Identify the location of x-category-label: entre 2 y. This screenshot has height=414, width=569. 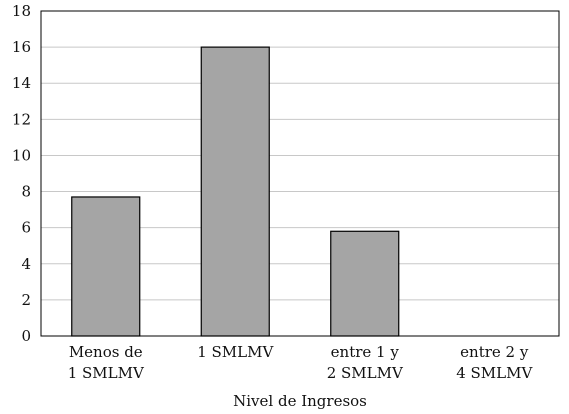
(494, 352).